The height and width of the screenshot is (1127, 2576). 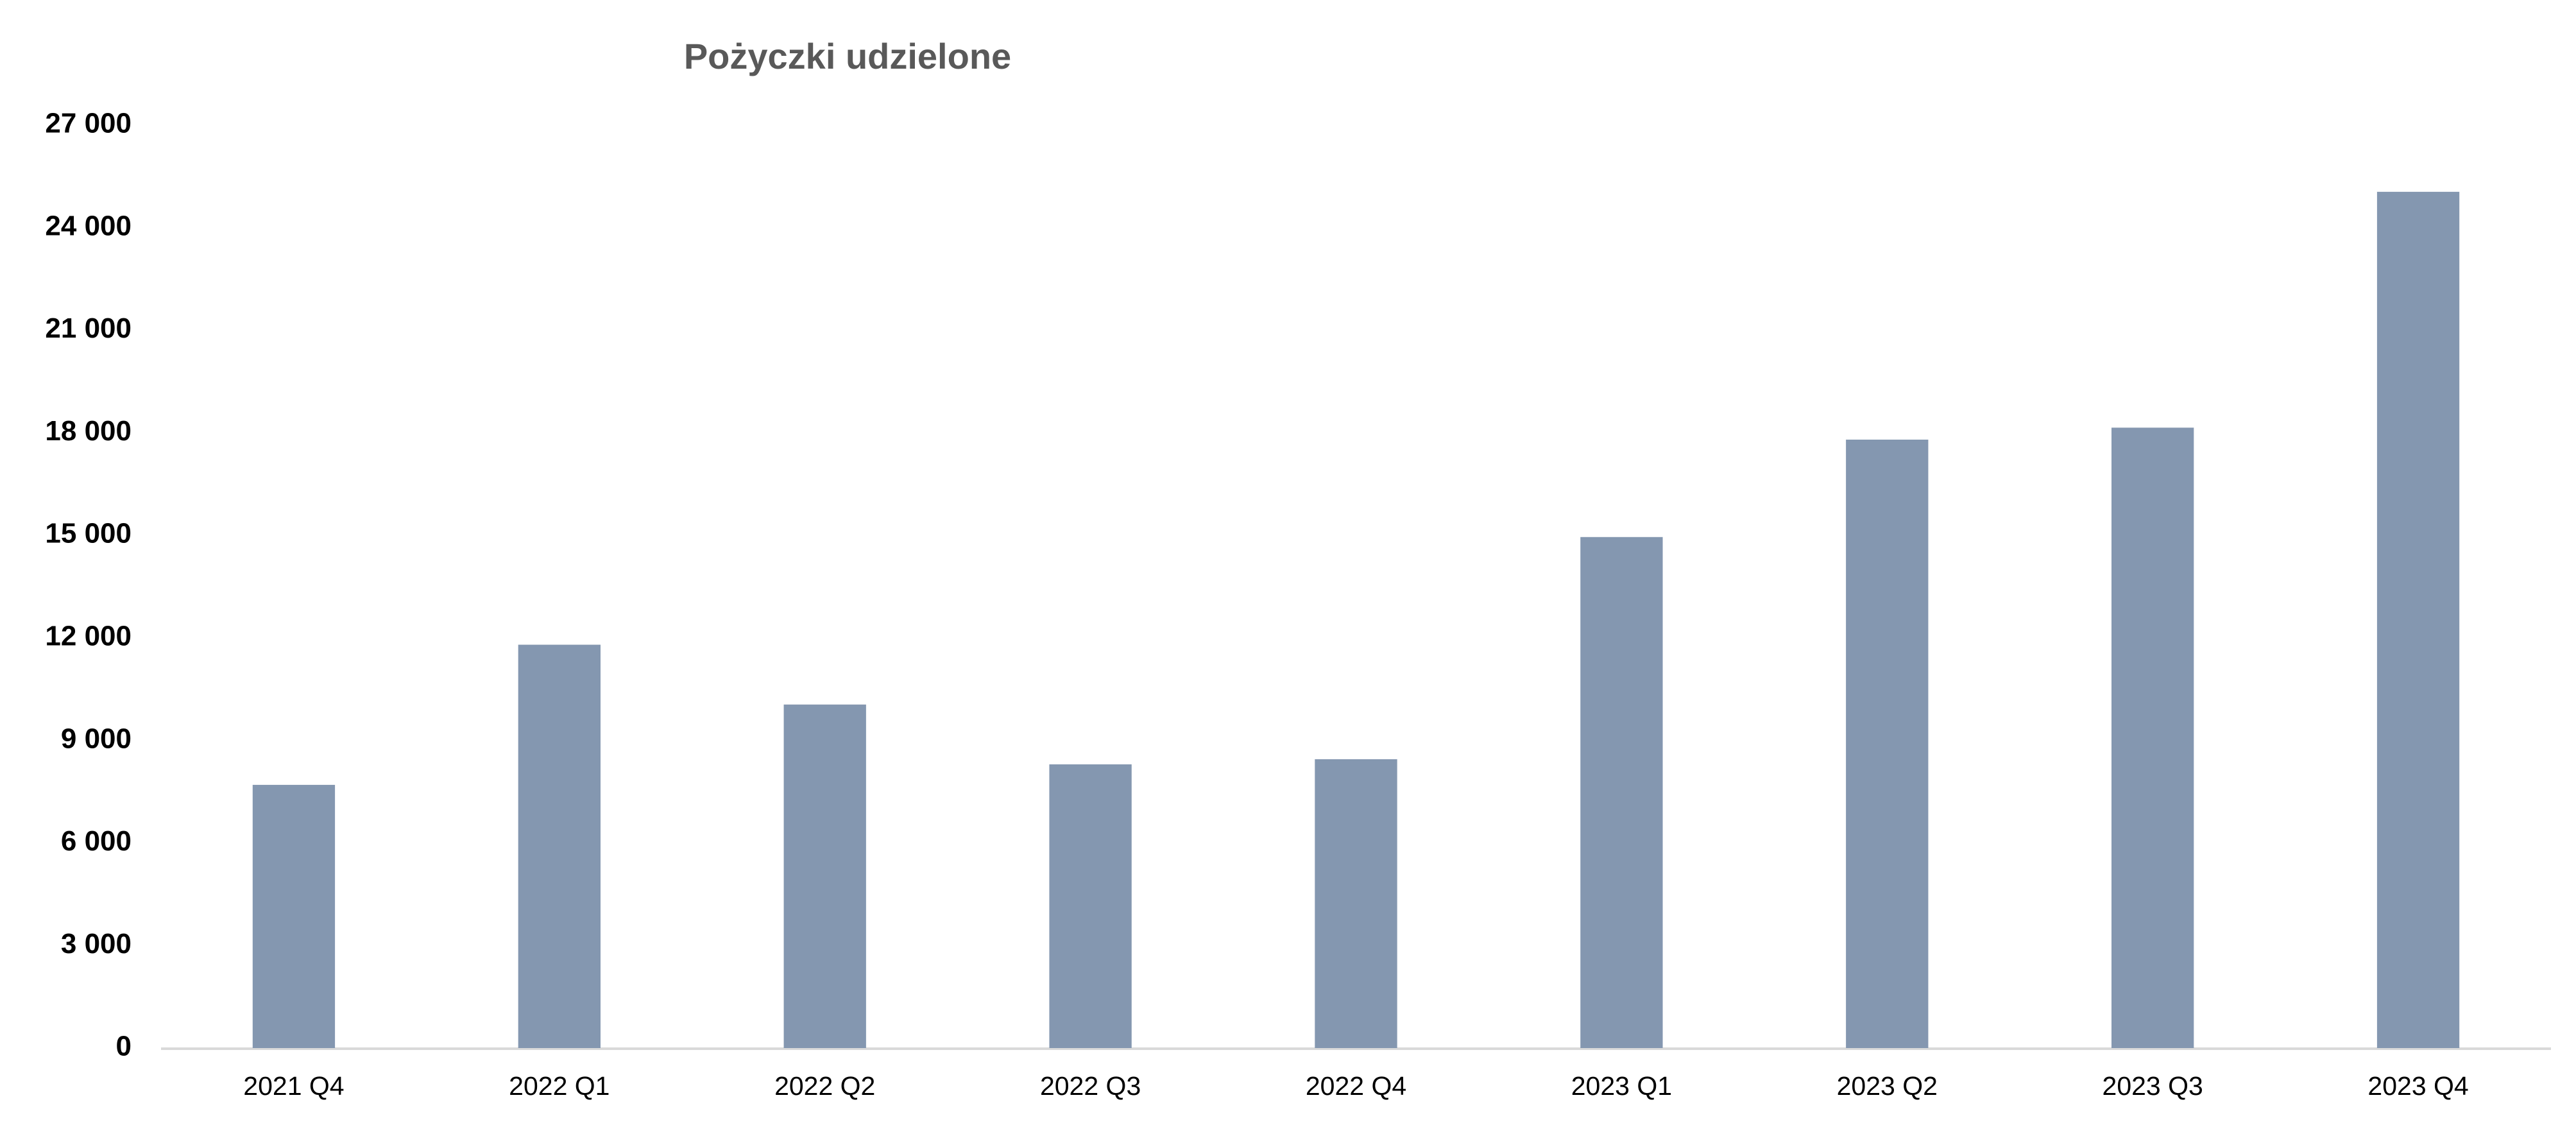 What do you see at coordinates (1090, 1086) in the screenshot?
I see `x-tick-label: 2022 Q3` at bounding box center [1090, 1086].